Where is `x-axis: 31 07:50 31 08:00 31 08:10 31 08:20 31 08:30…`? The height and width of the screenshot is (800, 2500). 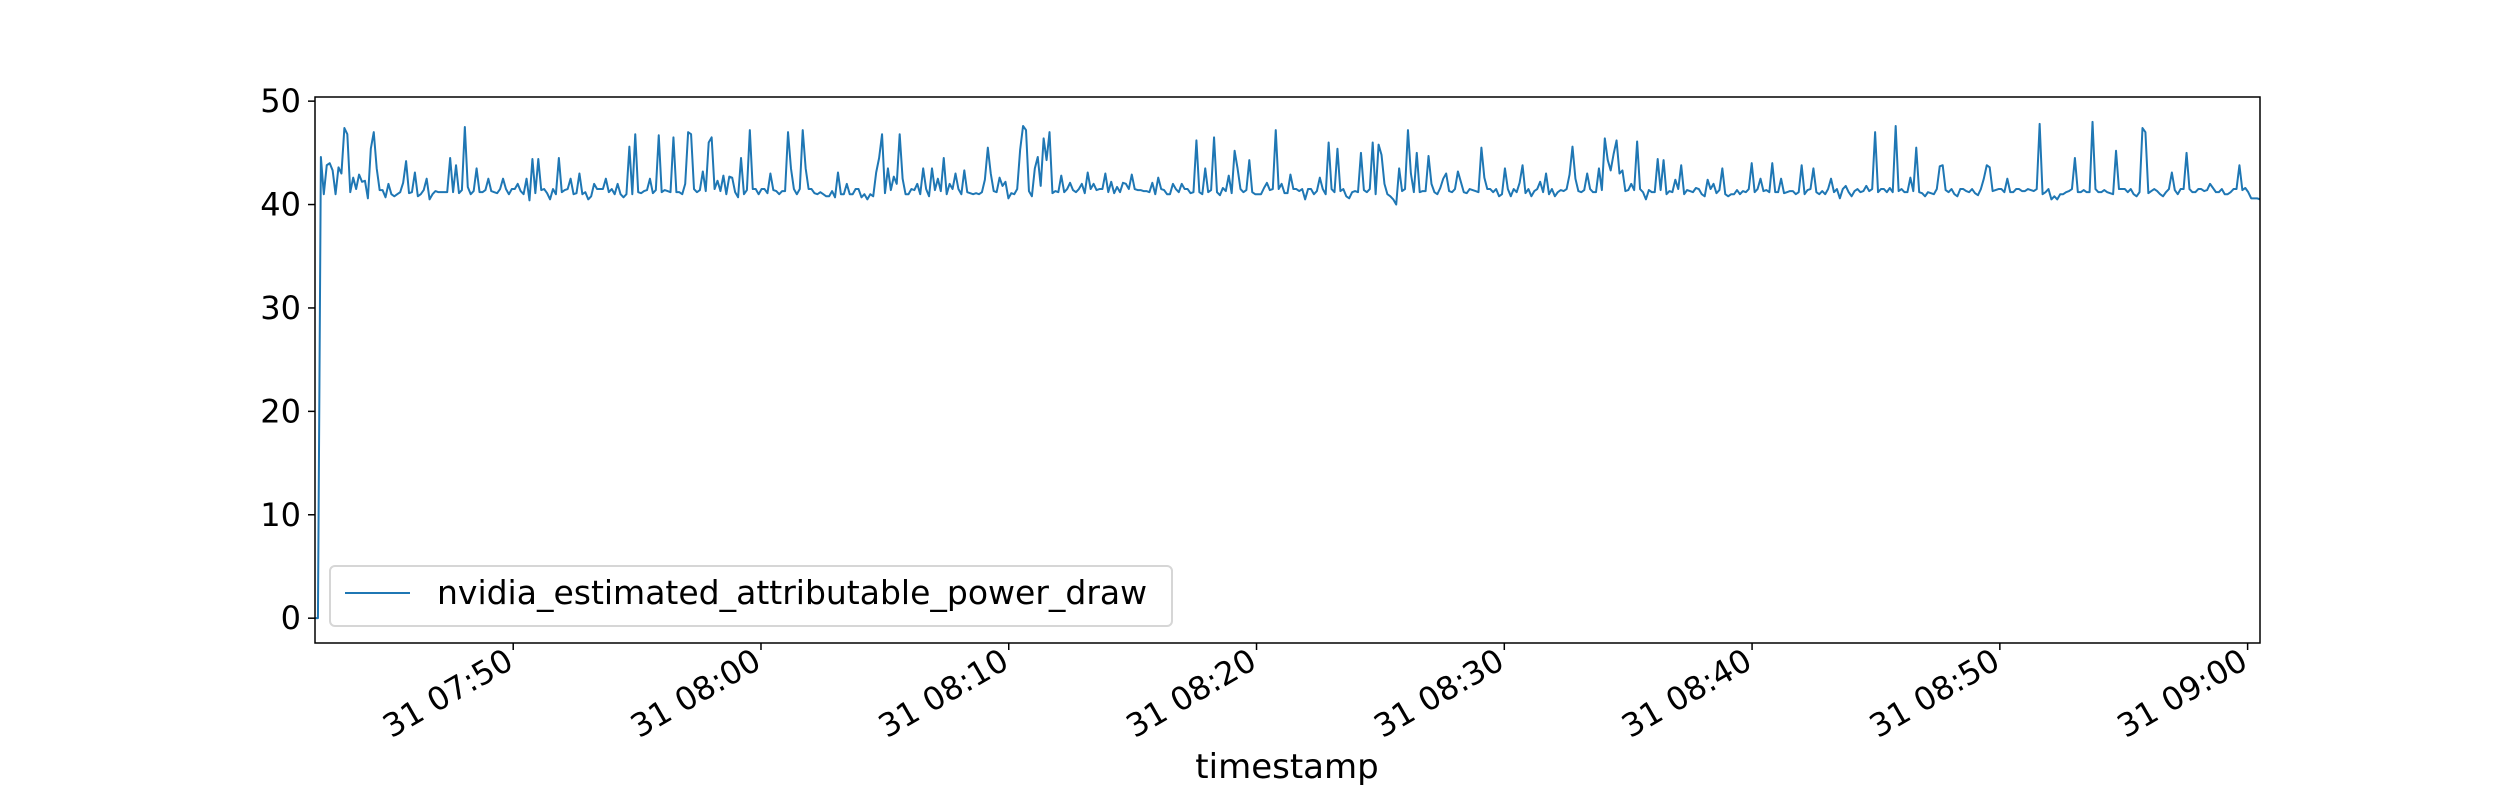 x-axis: 31 07:50 31 08:00 31 08:10 31 08:20 31 08:30… is located at coordinates (1314, 693).